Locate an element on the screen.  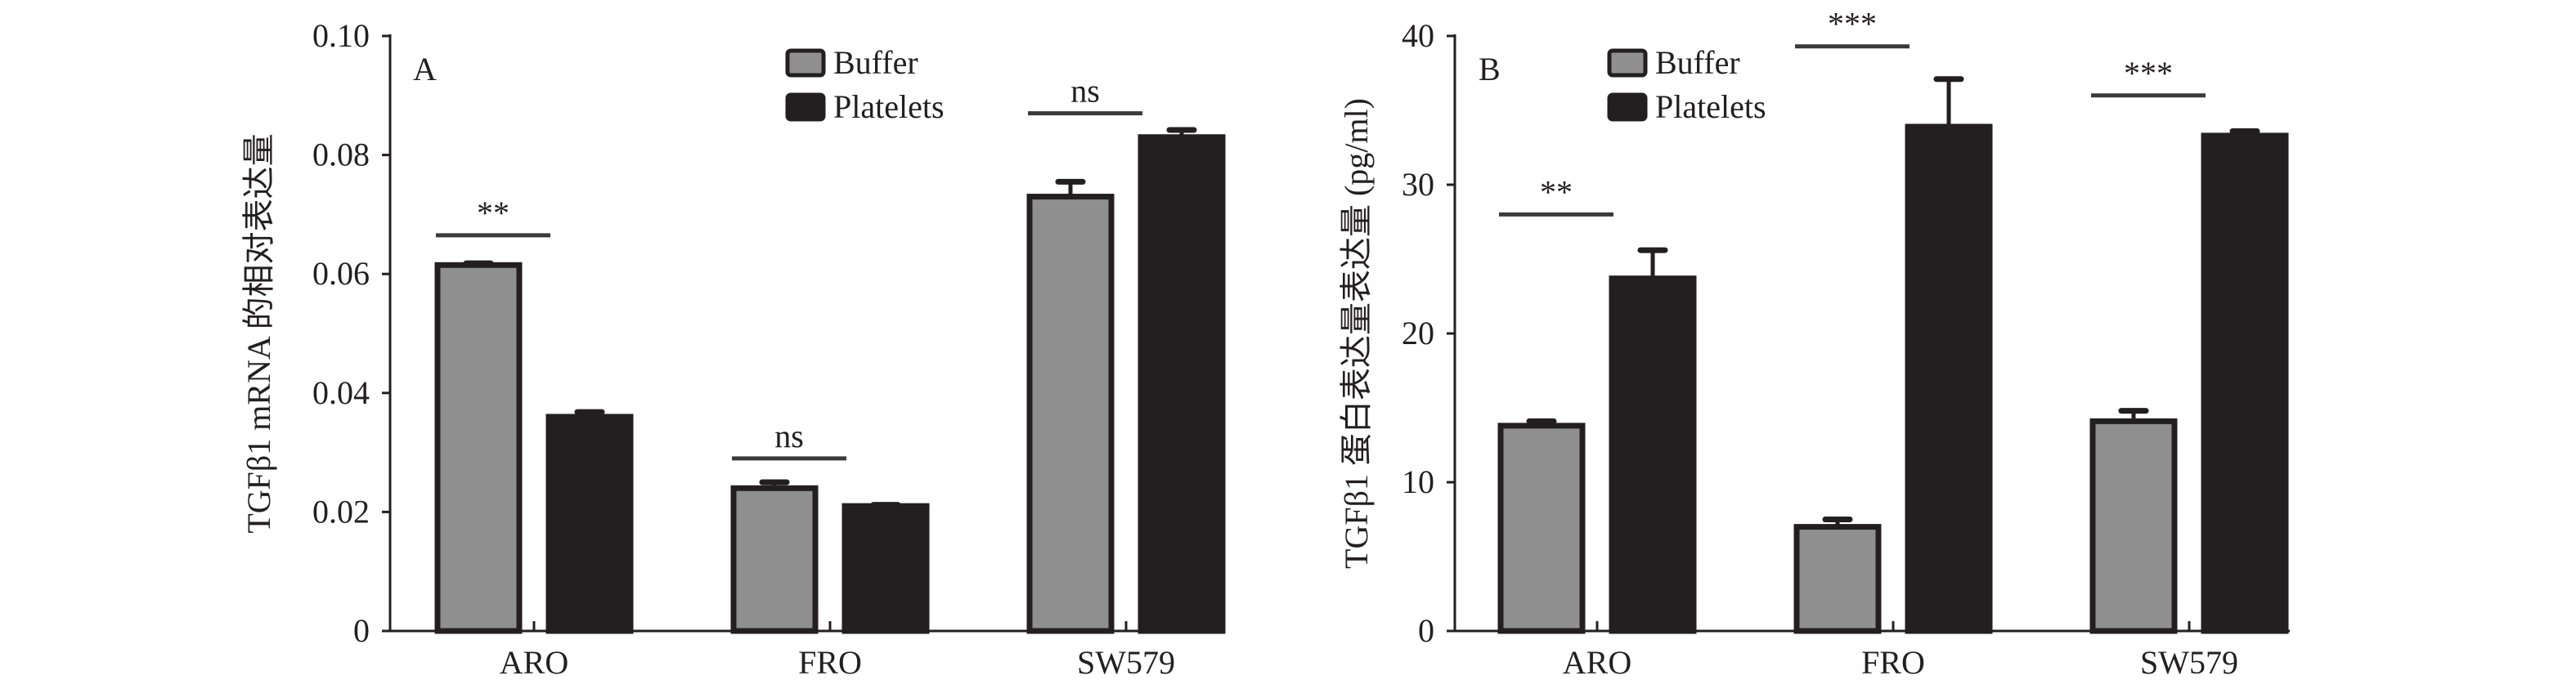
y-tick-label: 0.04 is located at coordinates (341, 392).